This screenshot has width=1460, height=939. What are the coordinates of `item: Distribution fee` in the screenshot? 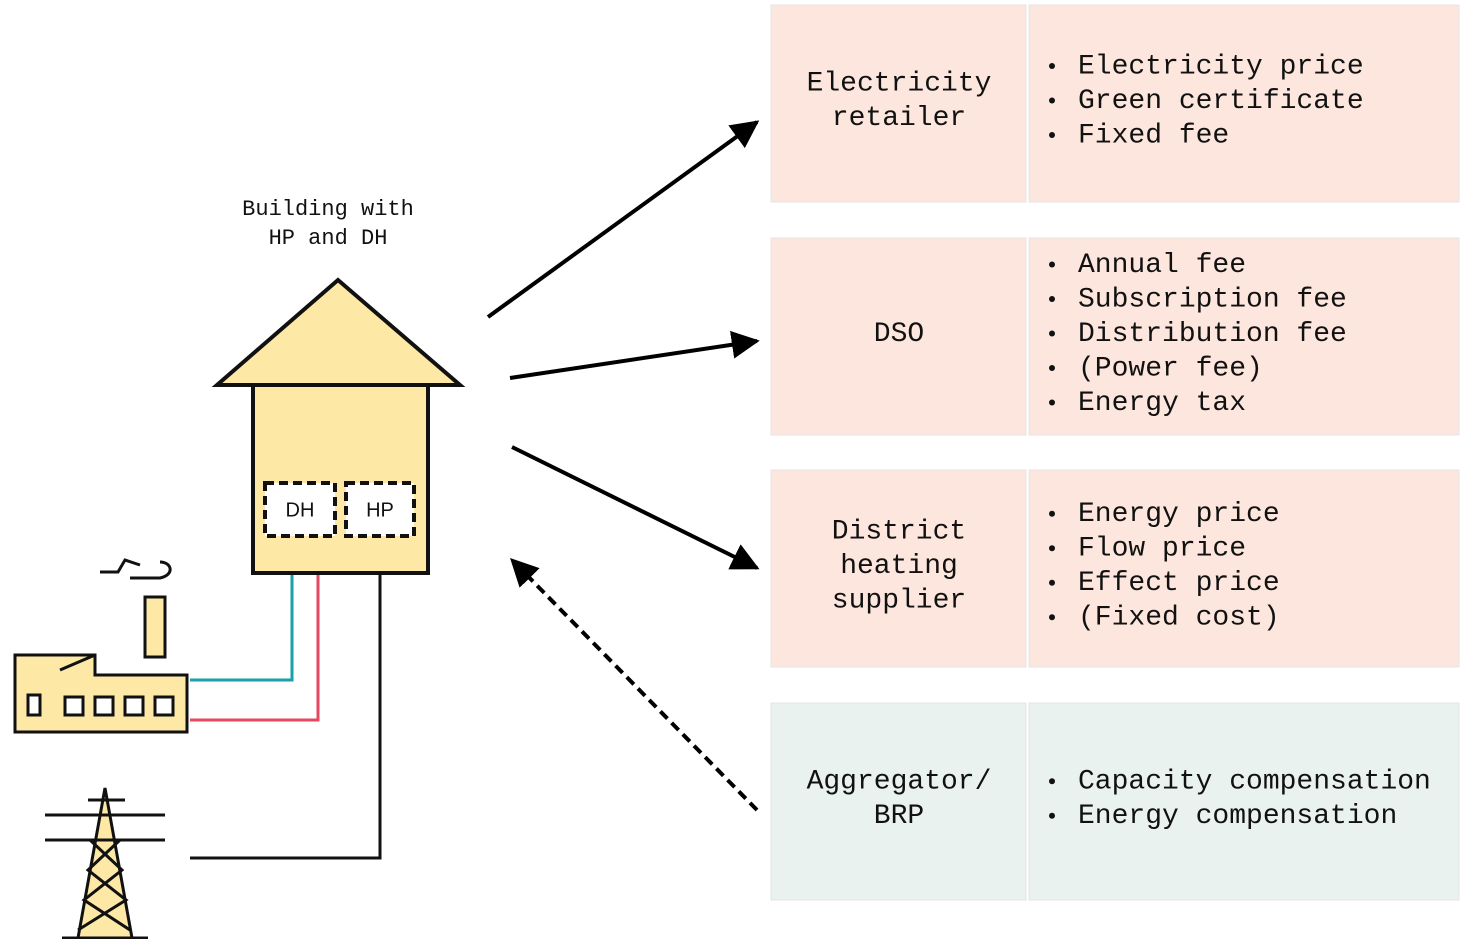 It's located at (1212, 334).